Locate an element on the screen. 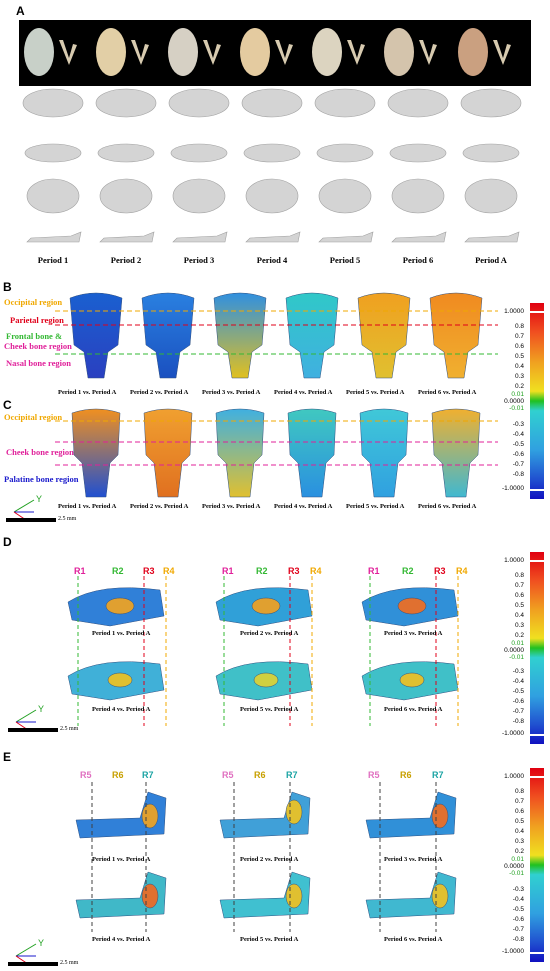 This screenshot has height=971, width=550. ventral-heatmap-skulls is located at coordinates (276, 453).